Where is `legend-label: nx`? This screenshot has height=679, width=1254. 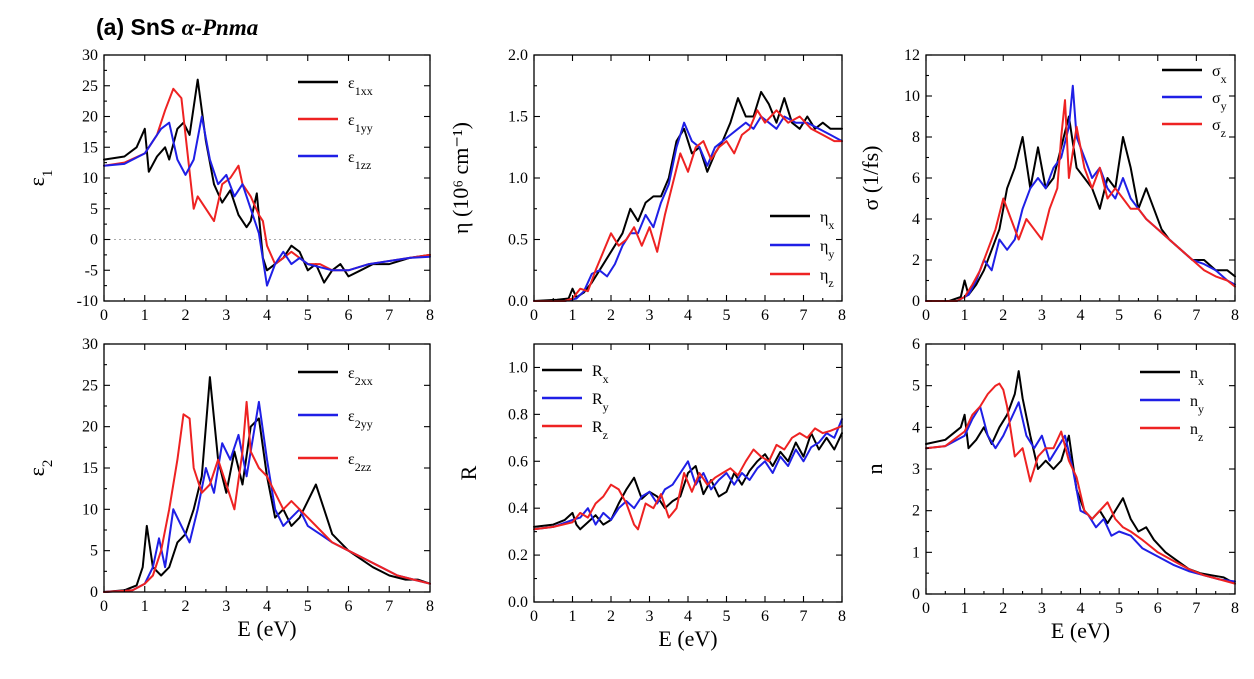 legend-label: nx is located at coordinates (1197, 376).